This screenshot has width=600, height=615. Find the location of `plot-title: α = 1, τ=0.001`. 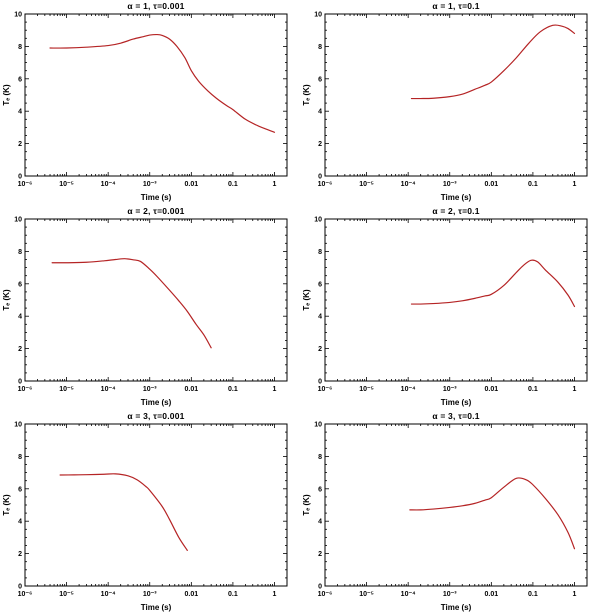

plot-title: α = 1, τ=0.001 is located at coordinates (156, 6).